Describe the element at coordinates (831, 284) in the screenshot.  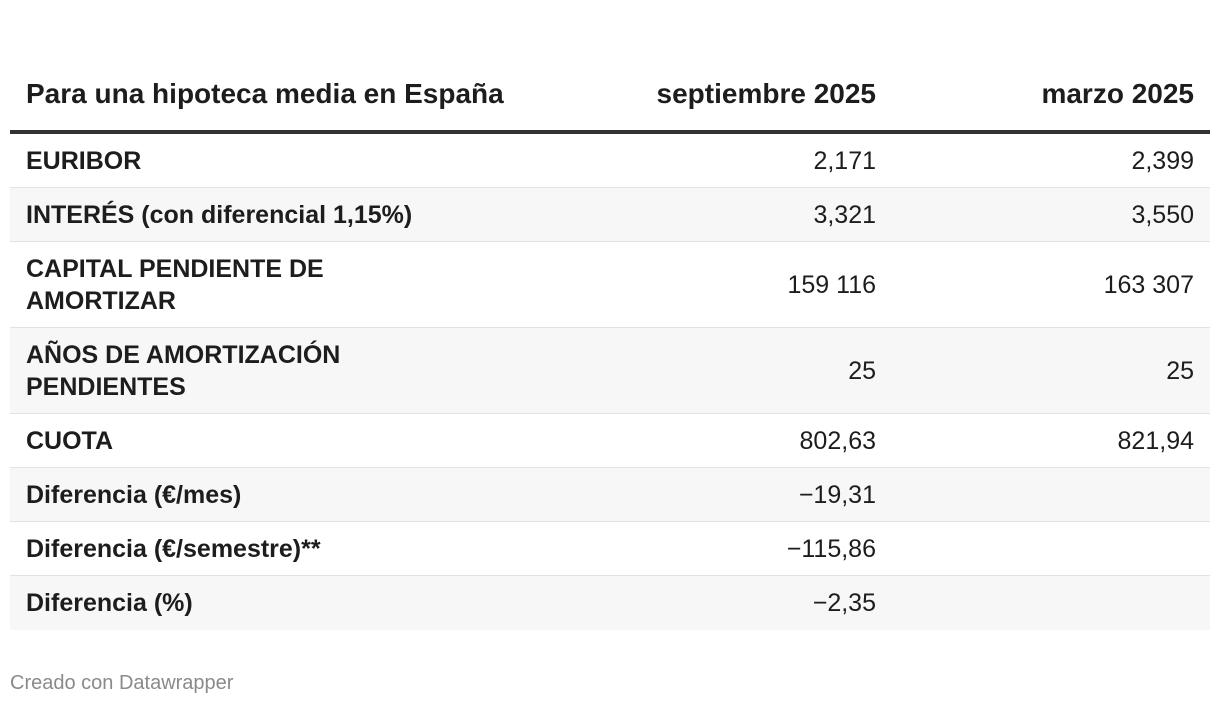
I see `cell-september: 159 116` at that location.